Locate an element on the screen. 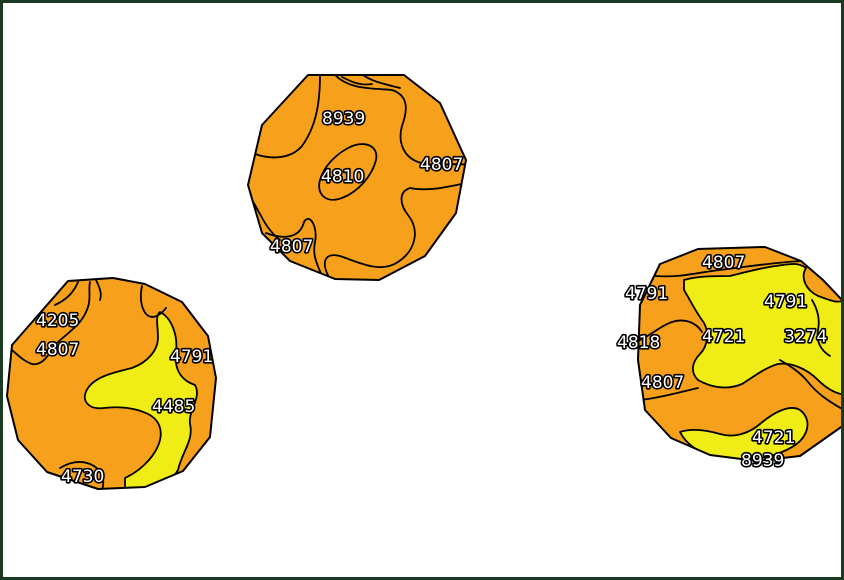 The height and width of the screenshot is (580, 844). map-label-4485: 4485 is located at coordinates (173, 406).